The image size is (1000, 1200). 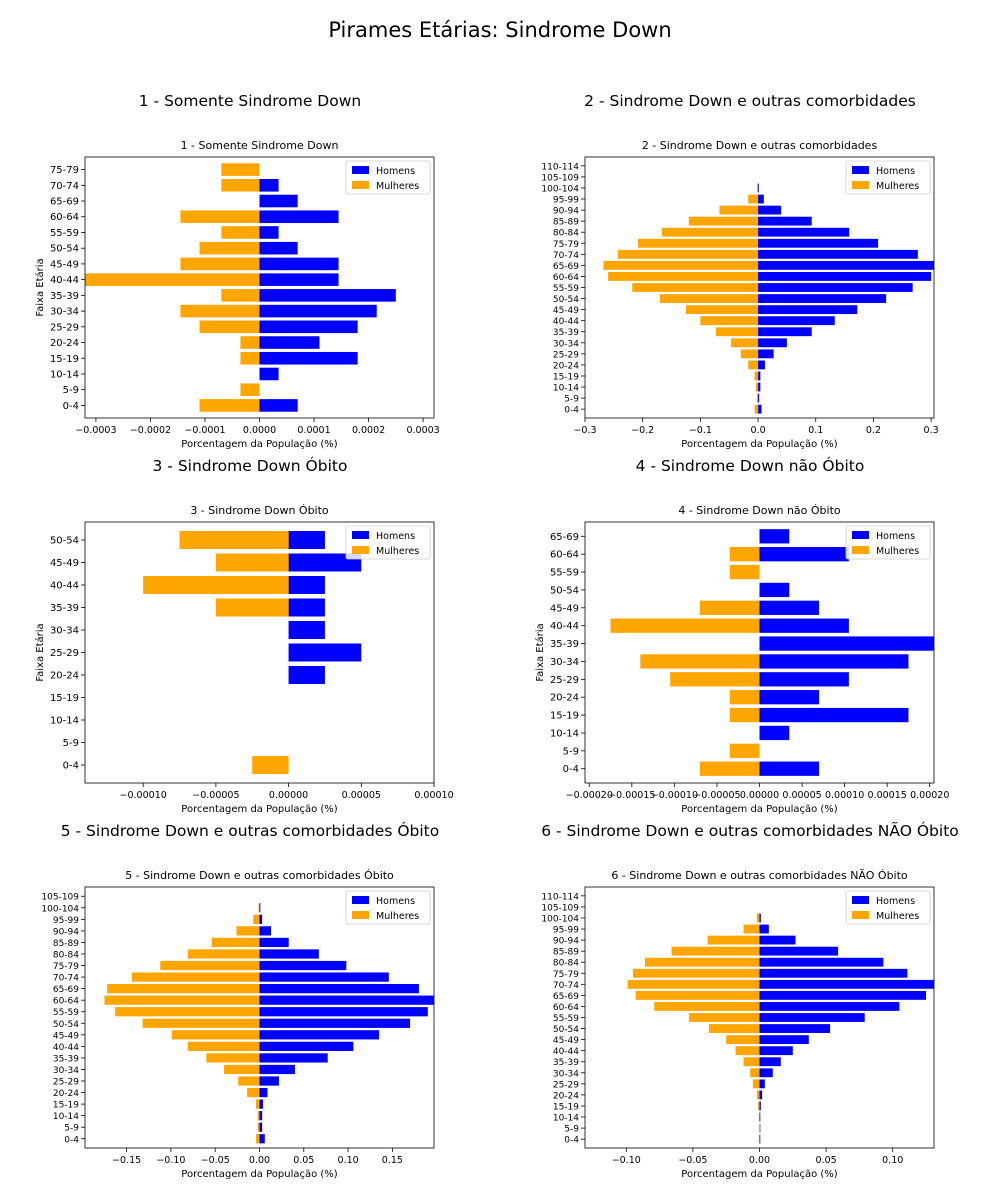 What do you see at coordinates (571, 411) in the screenshot?
I see `y-tick-label: 0-4` at bounding box center [571, 411].